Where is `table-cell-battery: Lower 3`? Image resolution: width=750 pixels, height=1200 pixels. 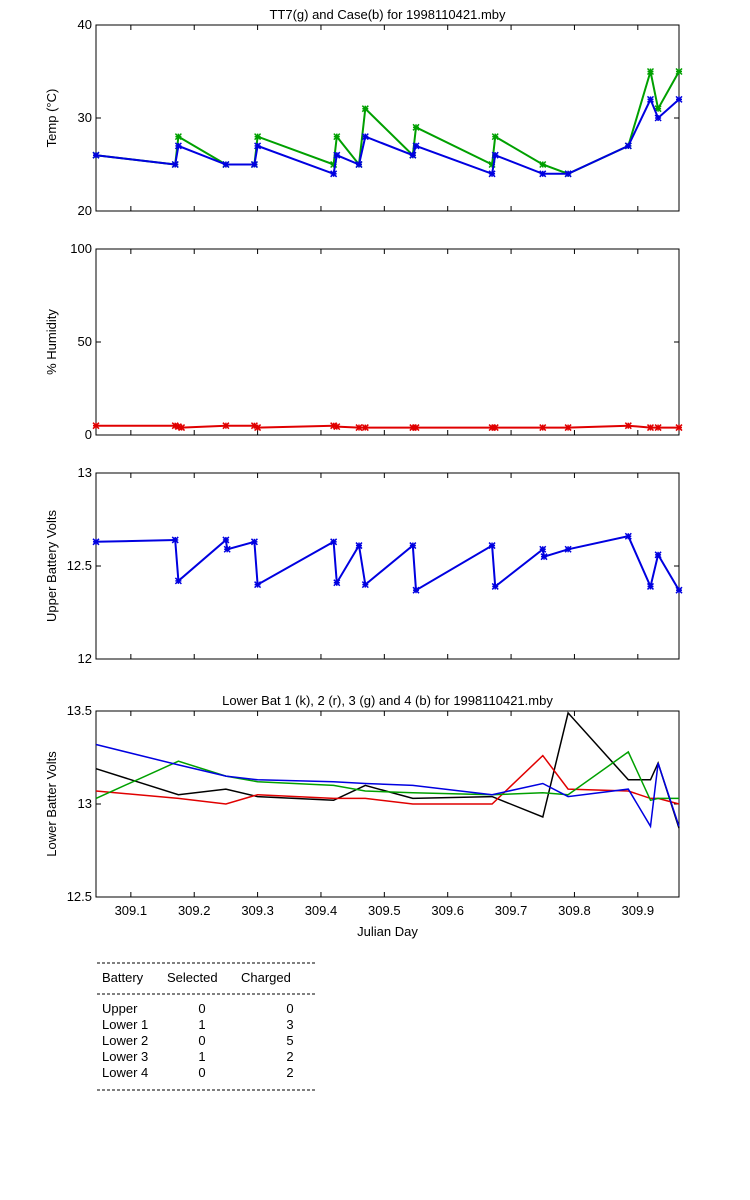 table-cell-battery: Lower 3 is located at coordinates (125, 1056).